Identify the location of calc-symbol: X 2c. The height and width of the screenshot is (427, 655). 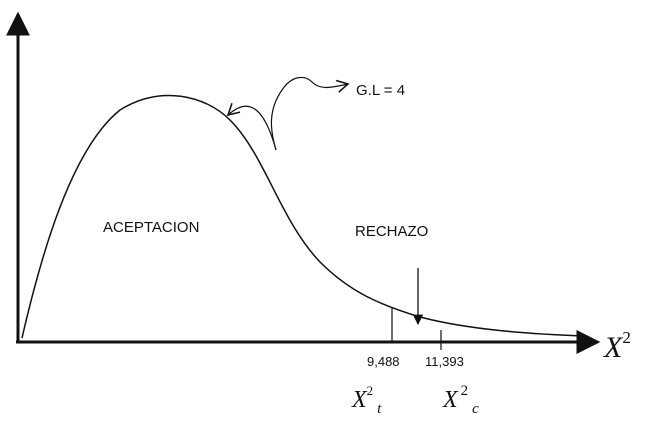
(460, 400).